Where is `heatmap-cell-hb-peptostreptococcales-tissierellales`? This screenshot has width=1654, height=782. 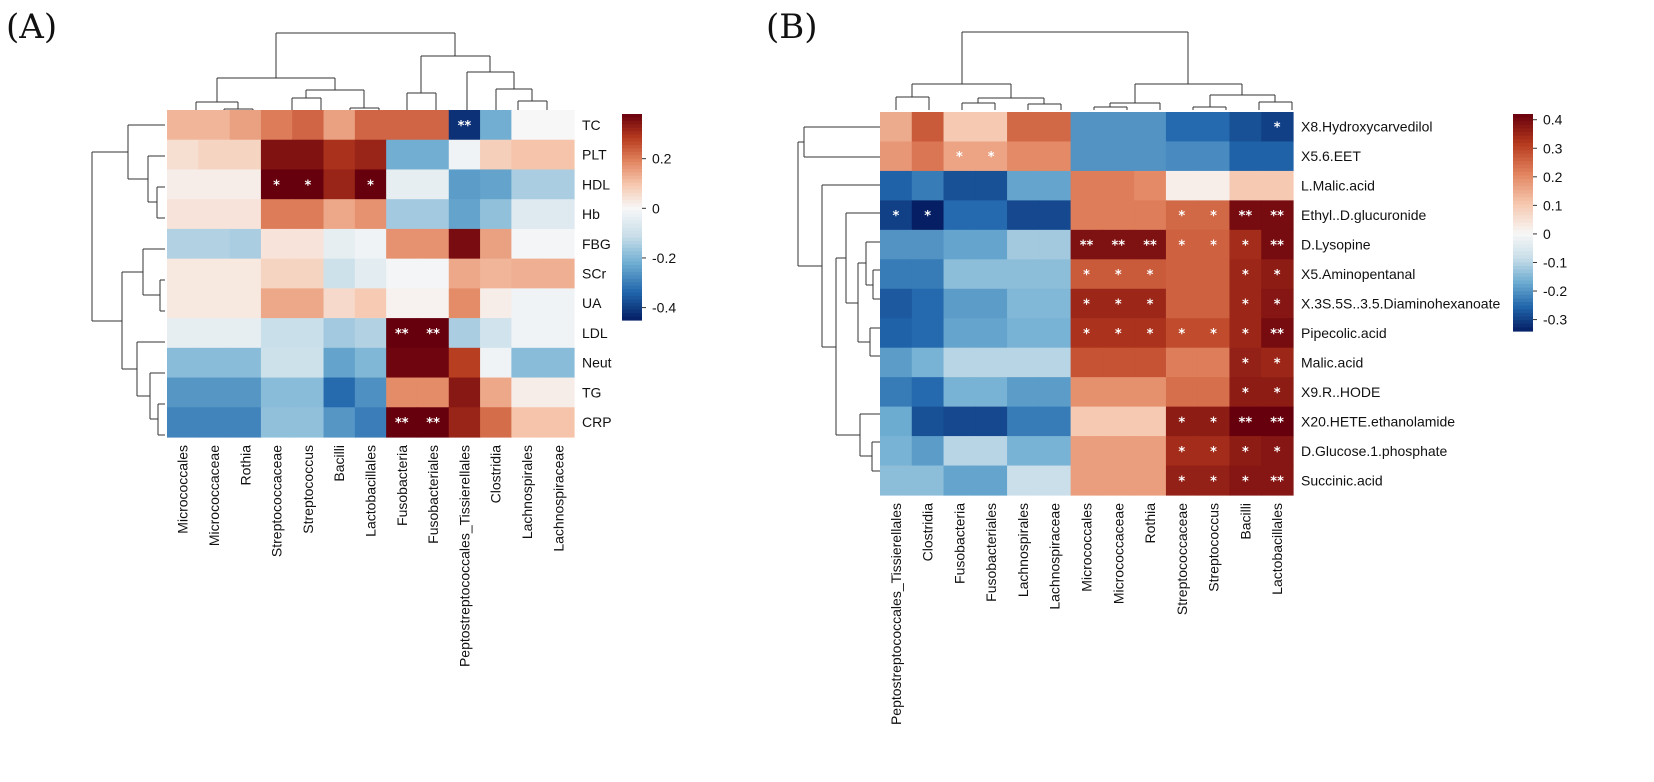
heatmap-cell-hb-peptostreptococcales-tissierellales is located at coordinates (464, 214).